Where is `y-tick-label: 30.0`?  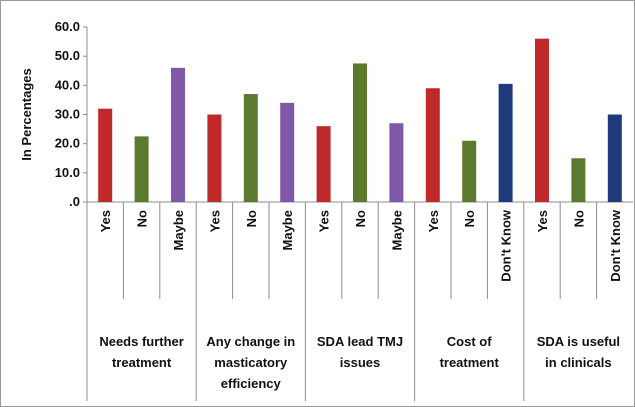
y-tick-label: 30.0 is located at coordinates (67, 114).